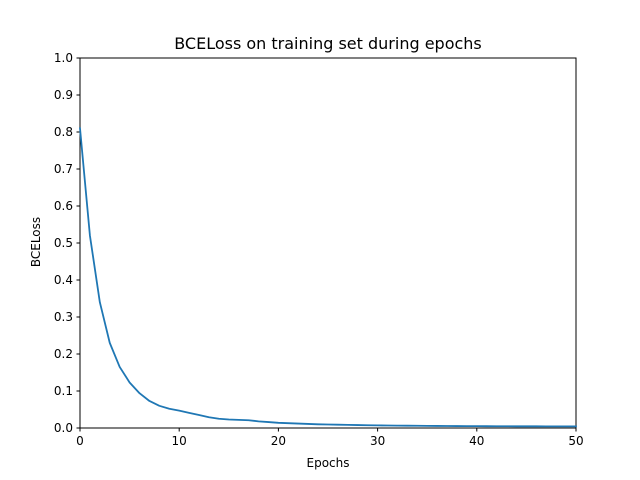 This screenshot has width=640, height=480. I want to click on y-axis: 0.0 0.1 0.2 0.3 0.4 0.5 0.6 0.7 0.8 0.9 1.0, so click(67, 243).